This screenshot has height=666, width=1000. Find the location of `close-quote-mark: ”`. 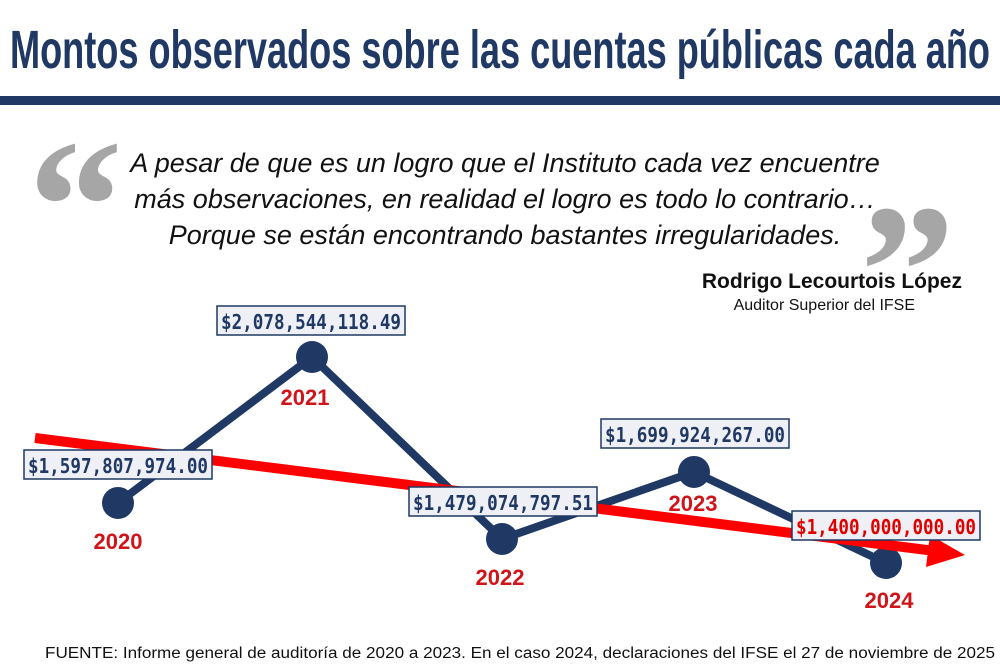

close-quote-mark: ” is located at coordinates (907, 272).